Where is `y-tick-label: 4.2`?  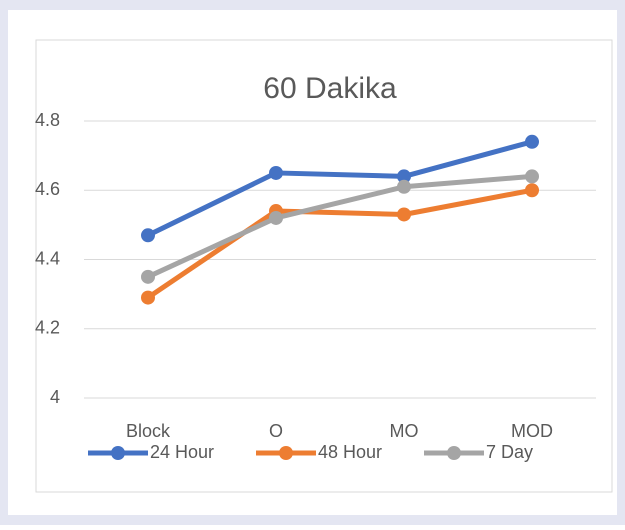 y-tick-label: 4.2 is located at coordinates (47, 328).